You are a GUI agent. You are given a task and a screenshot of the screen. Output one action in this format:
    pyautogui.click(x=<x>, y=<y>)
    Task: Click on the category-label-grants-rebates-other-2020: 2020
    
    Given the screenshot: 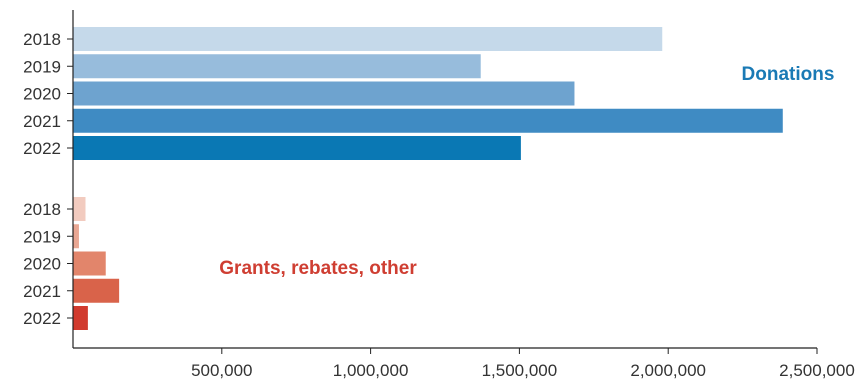 What is the action you would take?
    pyautogui.click(x=42, y=264)
    